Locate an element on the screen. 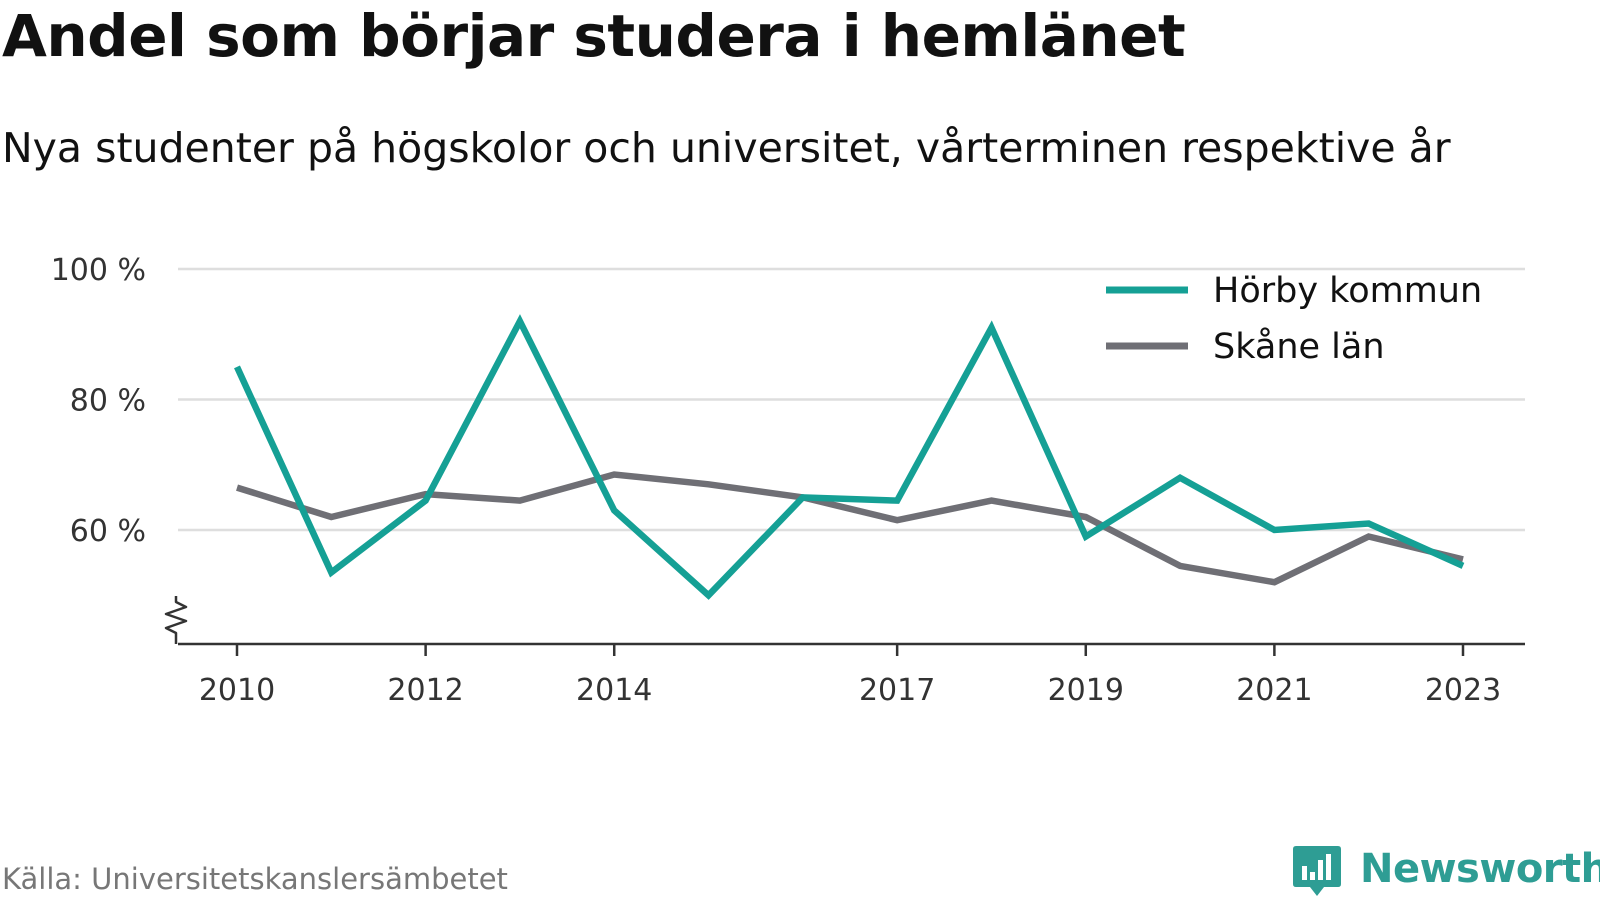  legend-label-horby-kommun: Hörby kommun is located at coordinates (1347, 291).